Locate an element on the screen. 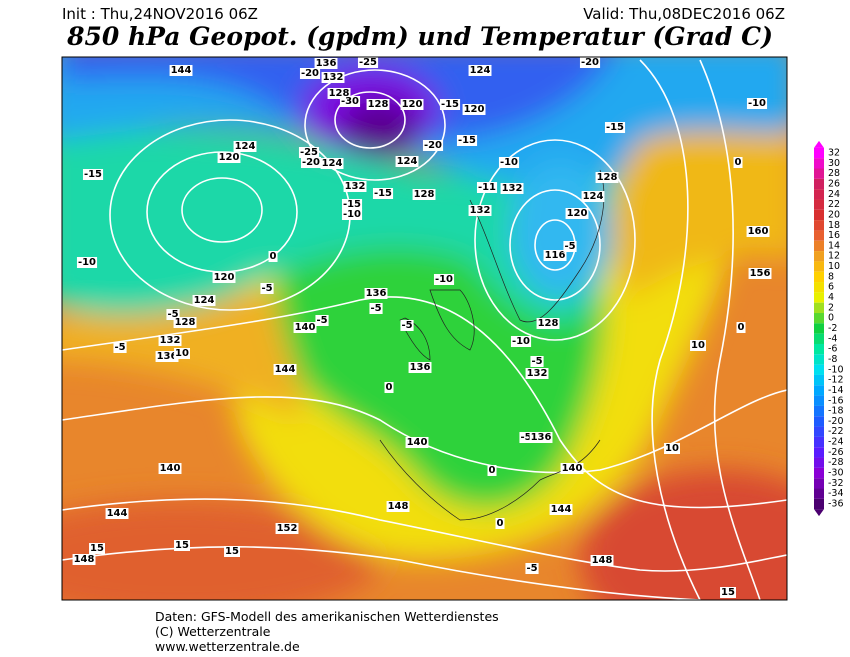  footer-line: (C) Wetterzentrale is located at coordinates (213, 631).